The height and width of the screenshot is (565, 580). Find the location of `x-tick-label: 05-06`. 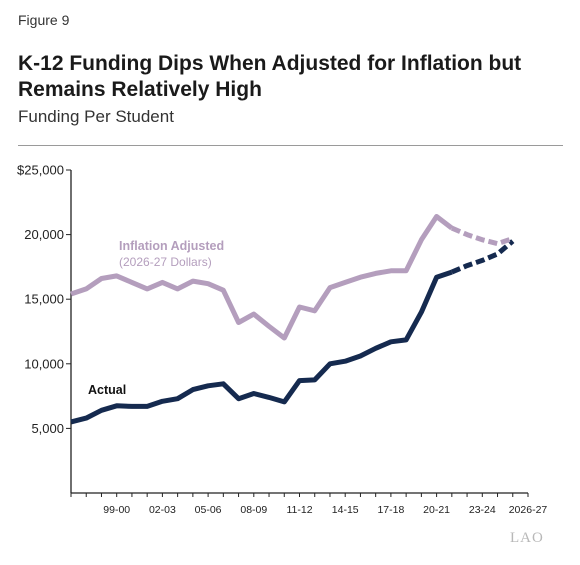

x-tick-label: 05-06 is located at coordinates (208, 510).